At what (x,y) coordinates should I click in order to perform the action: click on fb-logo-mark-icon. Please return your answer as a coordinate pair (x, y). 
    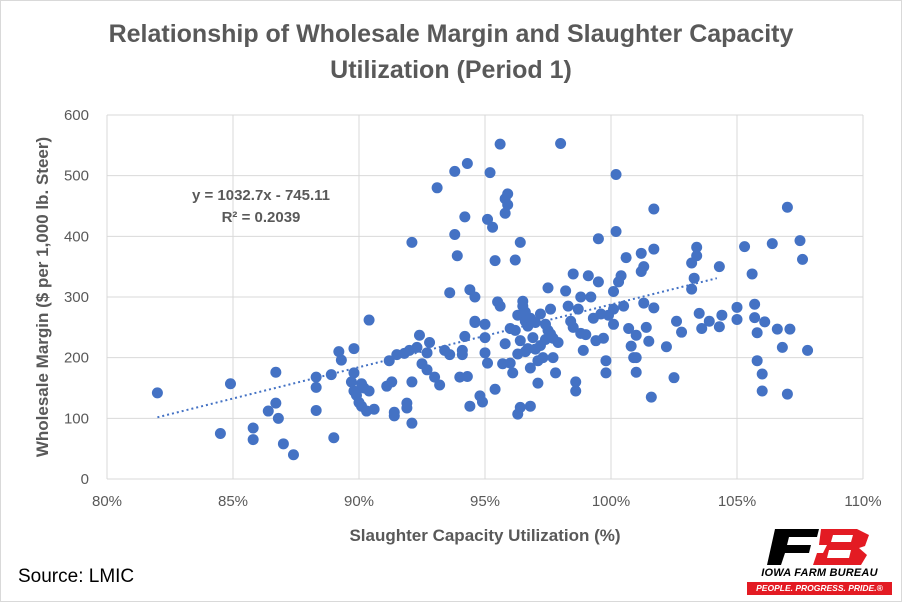
    Looking at the image, I should click on (818, 547).